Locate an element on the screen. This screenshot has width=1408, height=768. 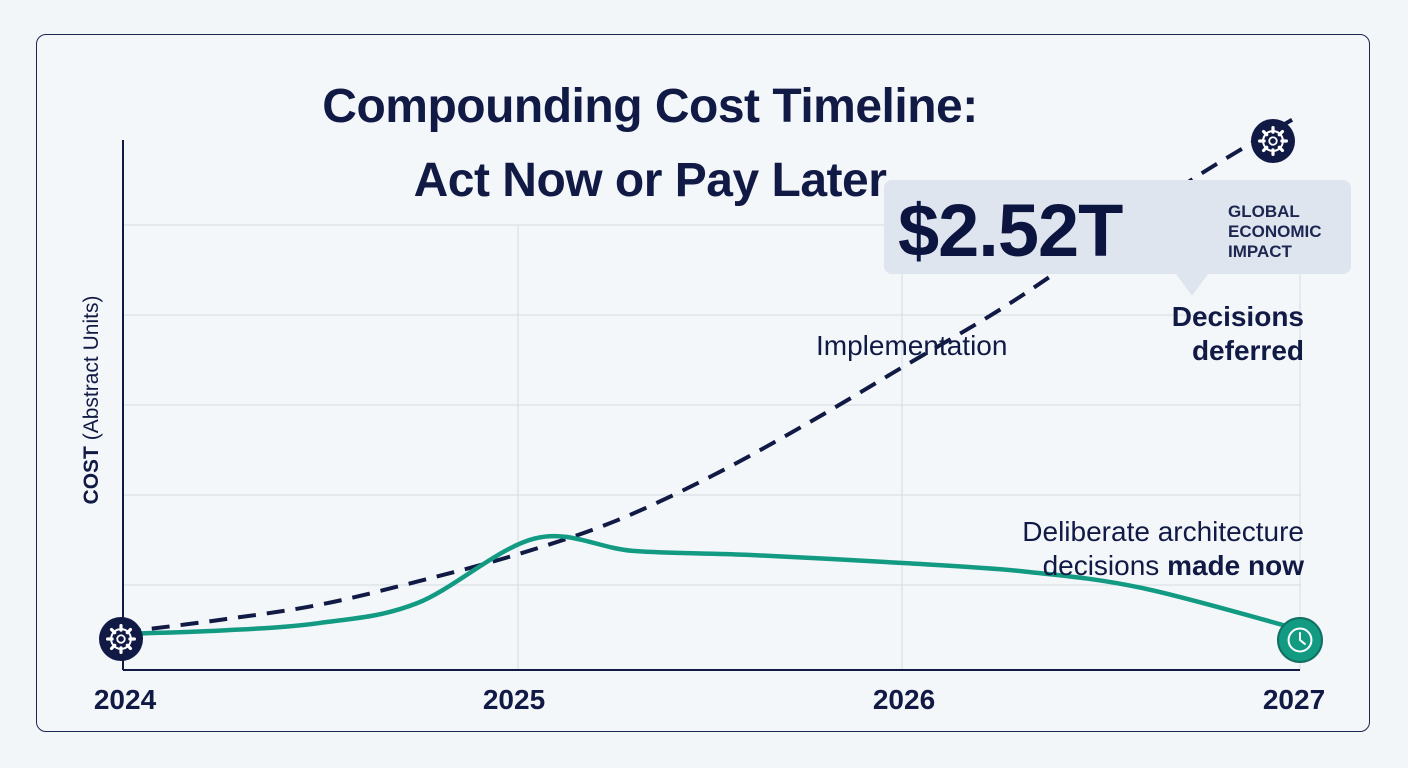
deliberate-annotation-line2a: decisions is located at coordinates (1105, 565).